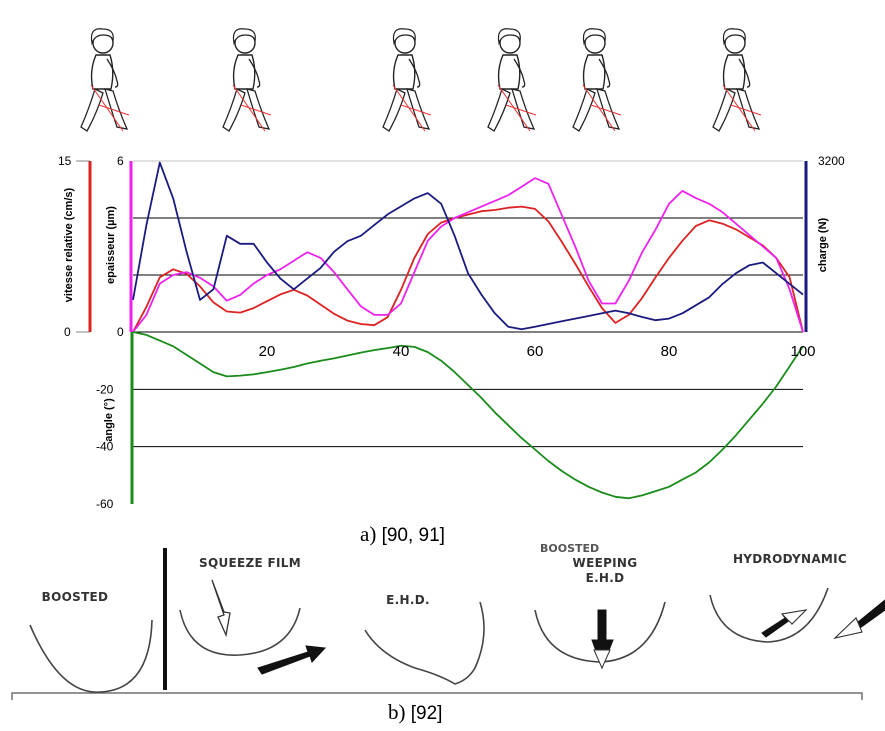 The image size is (885, 731). I want to click on tick-label-x: 20, so click(267, 351).